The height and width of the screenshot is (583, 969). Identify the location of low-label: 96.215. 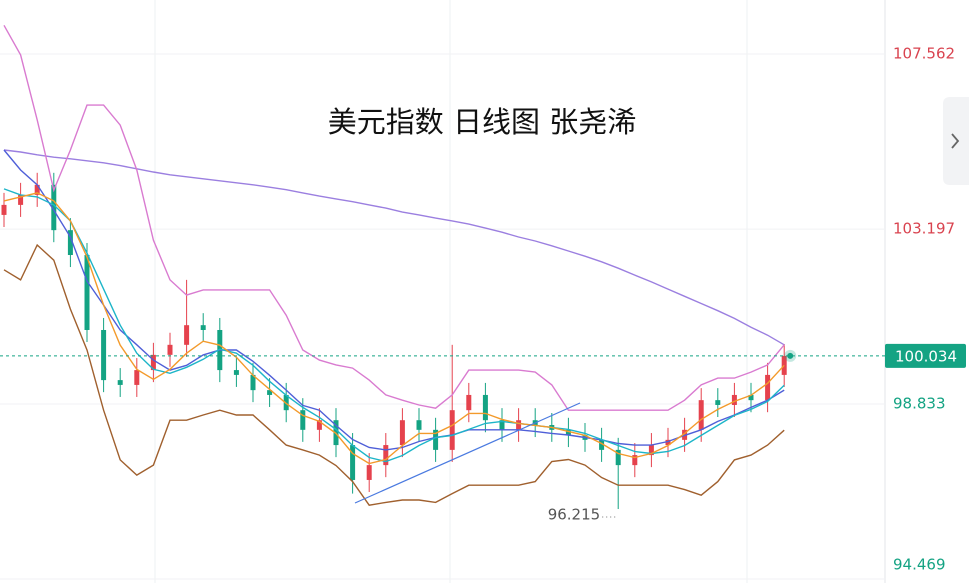
(574, 515).